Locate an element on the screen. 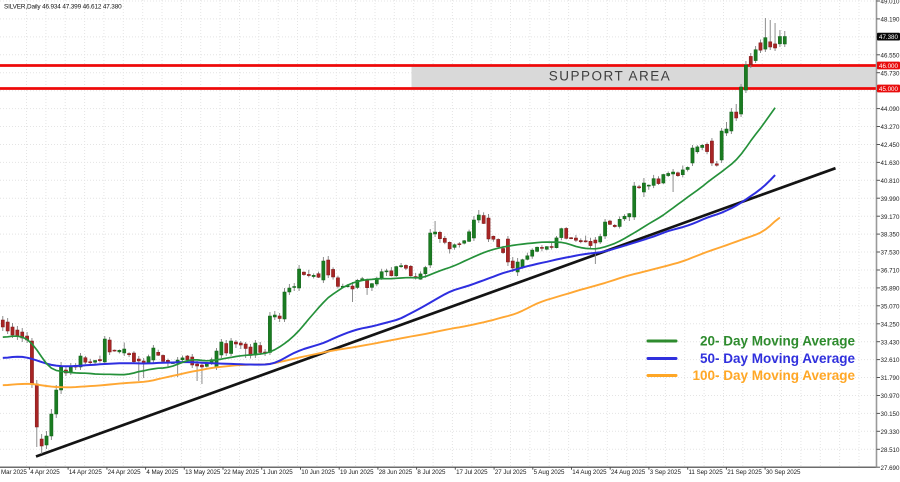 The width and height of the screenshot is (900, 482). svg-text: 46.550 is located at coordinates (890, 55).